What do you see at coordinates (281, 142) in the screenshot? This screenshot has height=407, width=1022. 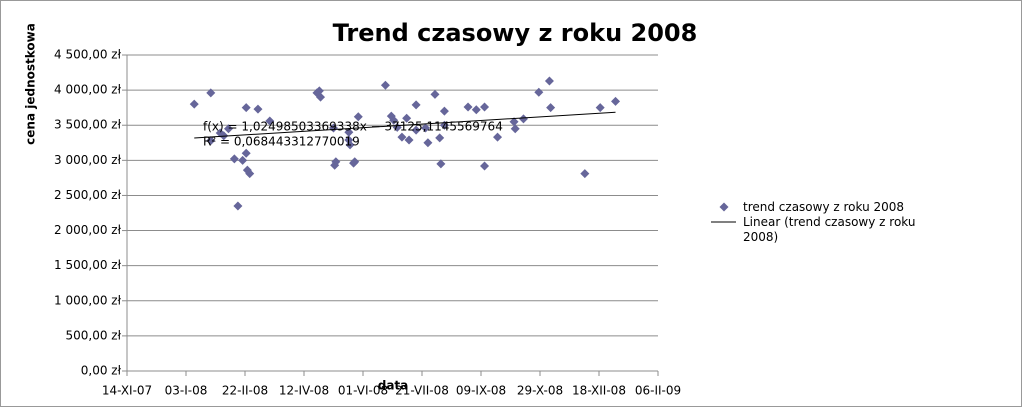 I see `trend-r2: R² = 0,068443312770019` at bounding box center [281, 142].